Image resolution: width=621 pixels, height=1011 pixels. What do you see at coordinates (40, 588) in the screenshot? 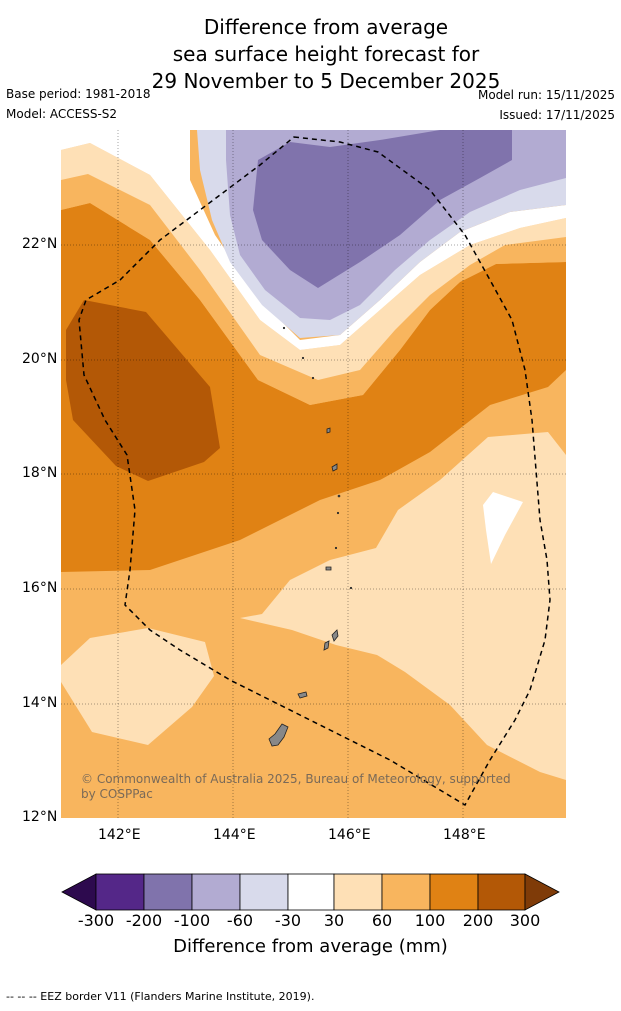
I see `lat-label-16: 16°N` at bounding box center [40, 588].